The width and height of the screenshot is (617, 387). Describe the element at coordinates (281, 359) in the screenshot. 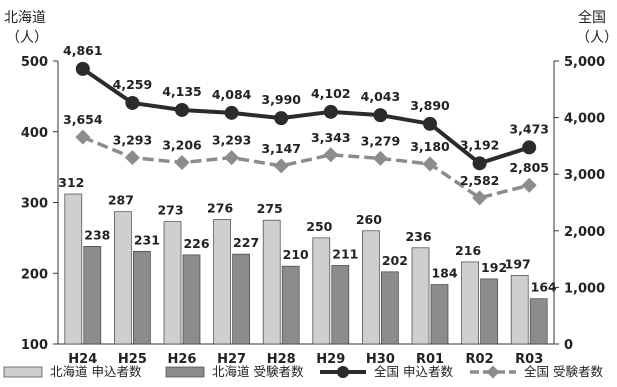

I see `x-tick-label: H28` at that location.